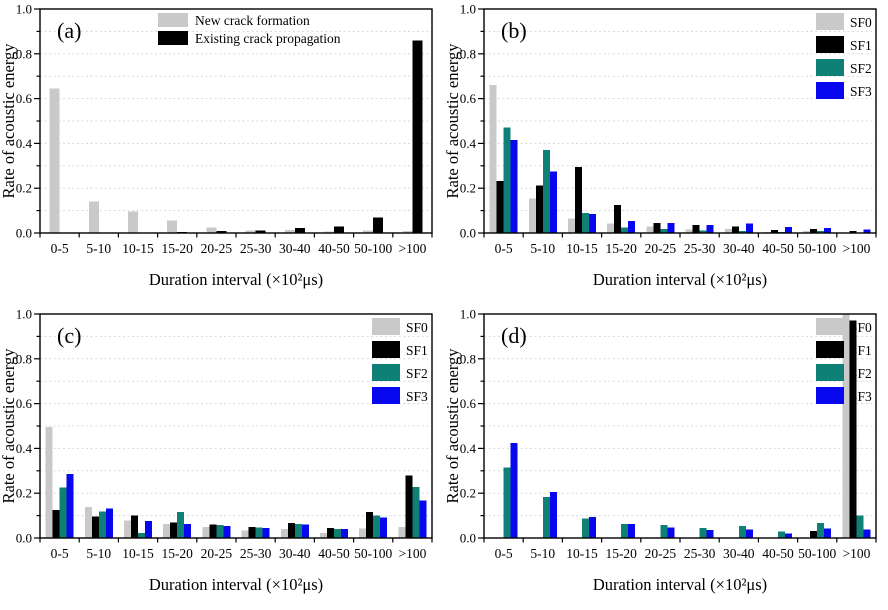  I want to click on y-axis-title: Rate of acoustic energy, so click(453, 121).